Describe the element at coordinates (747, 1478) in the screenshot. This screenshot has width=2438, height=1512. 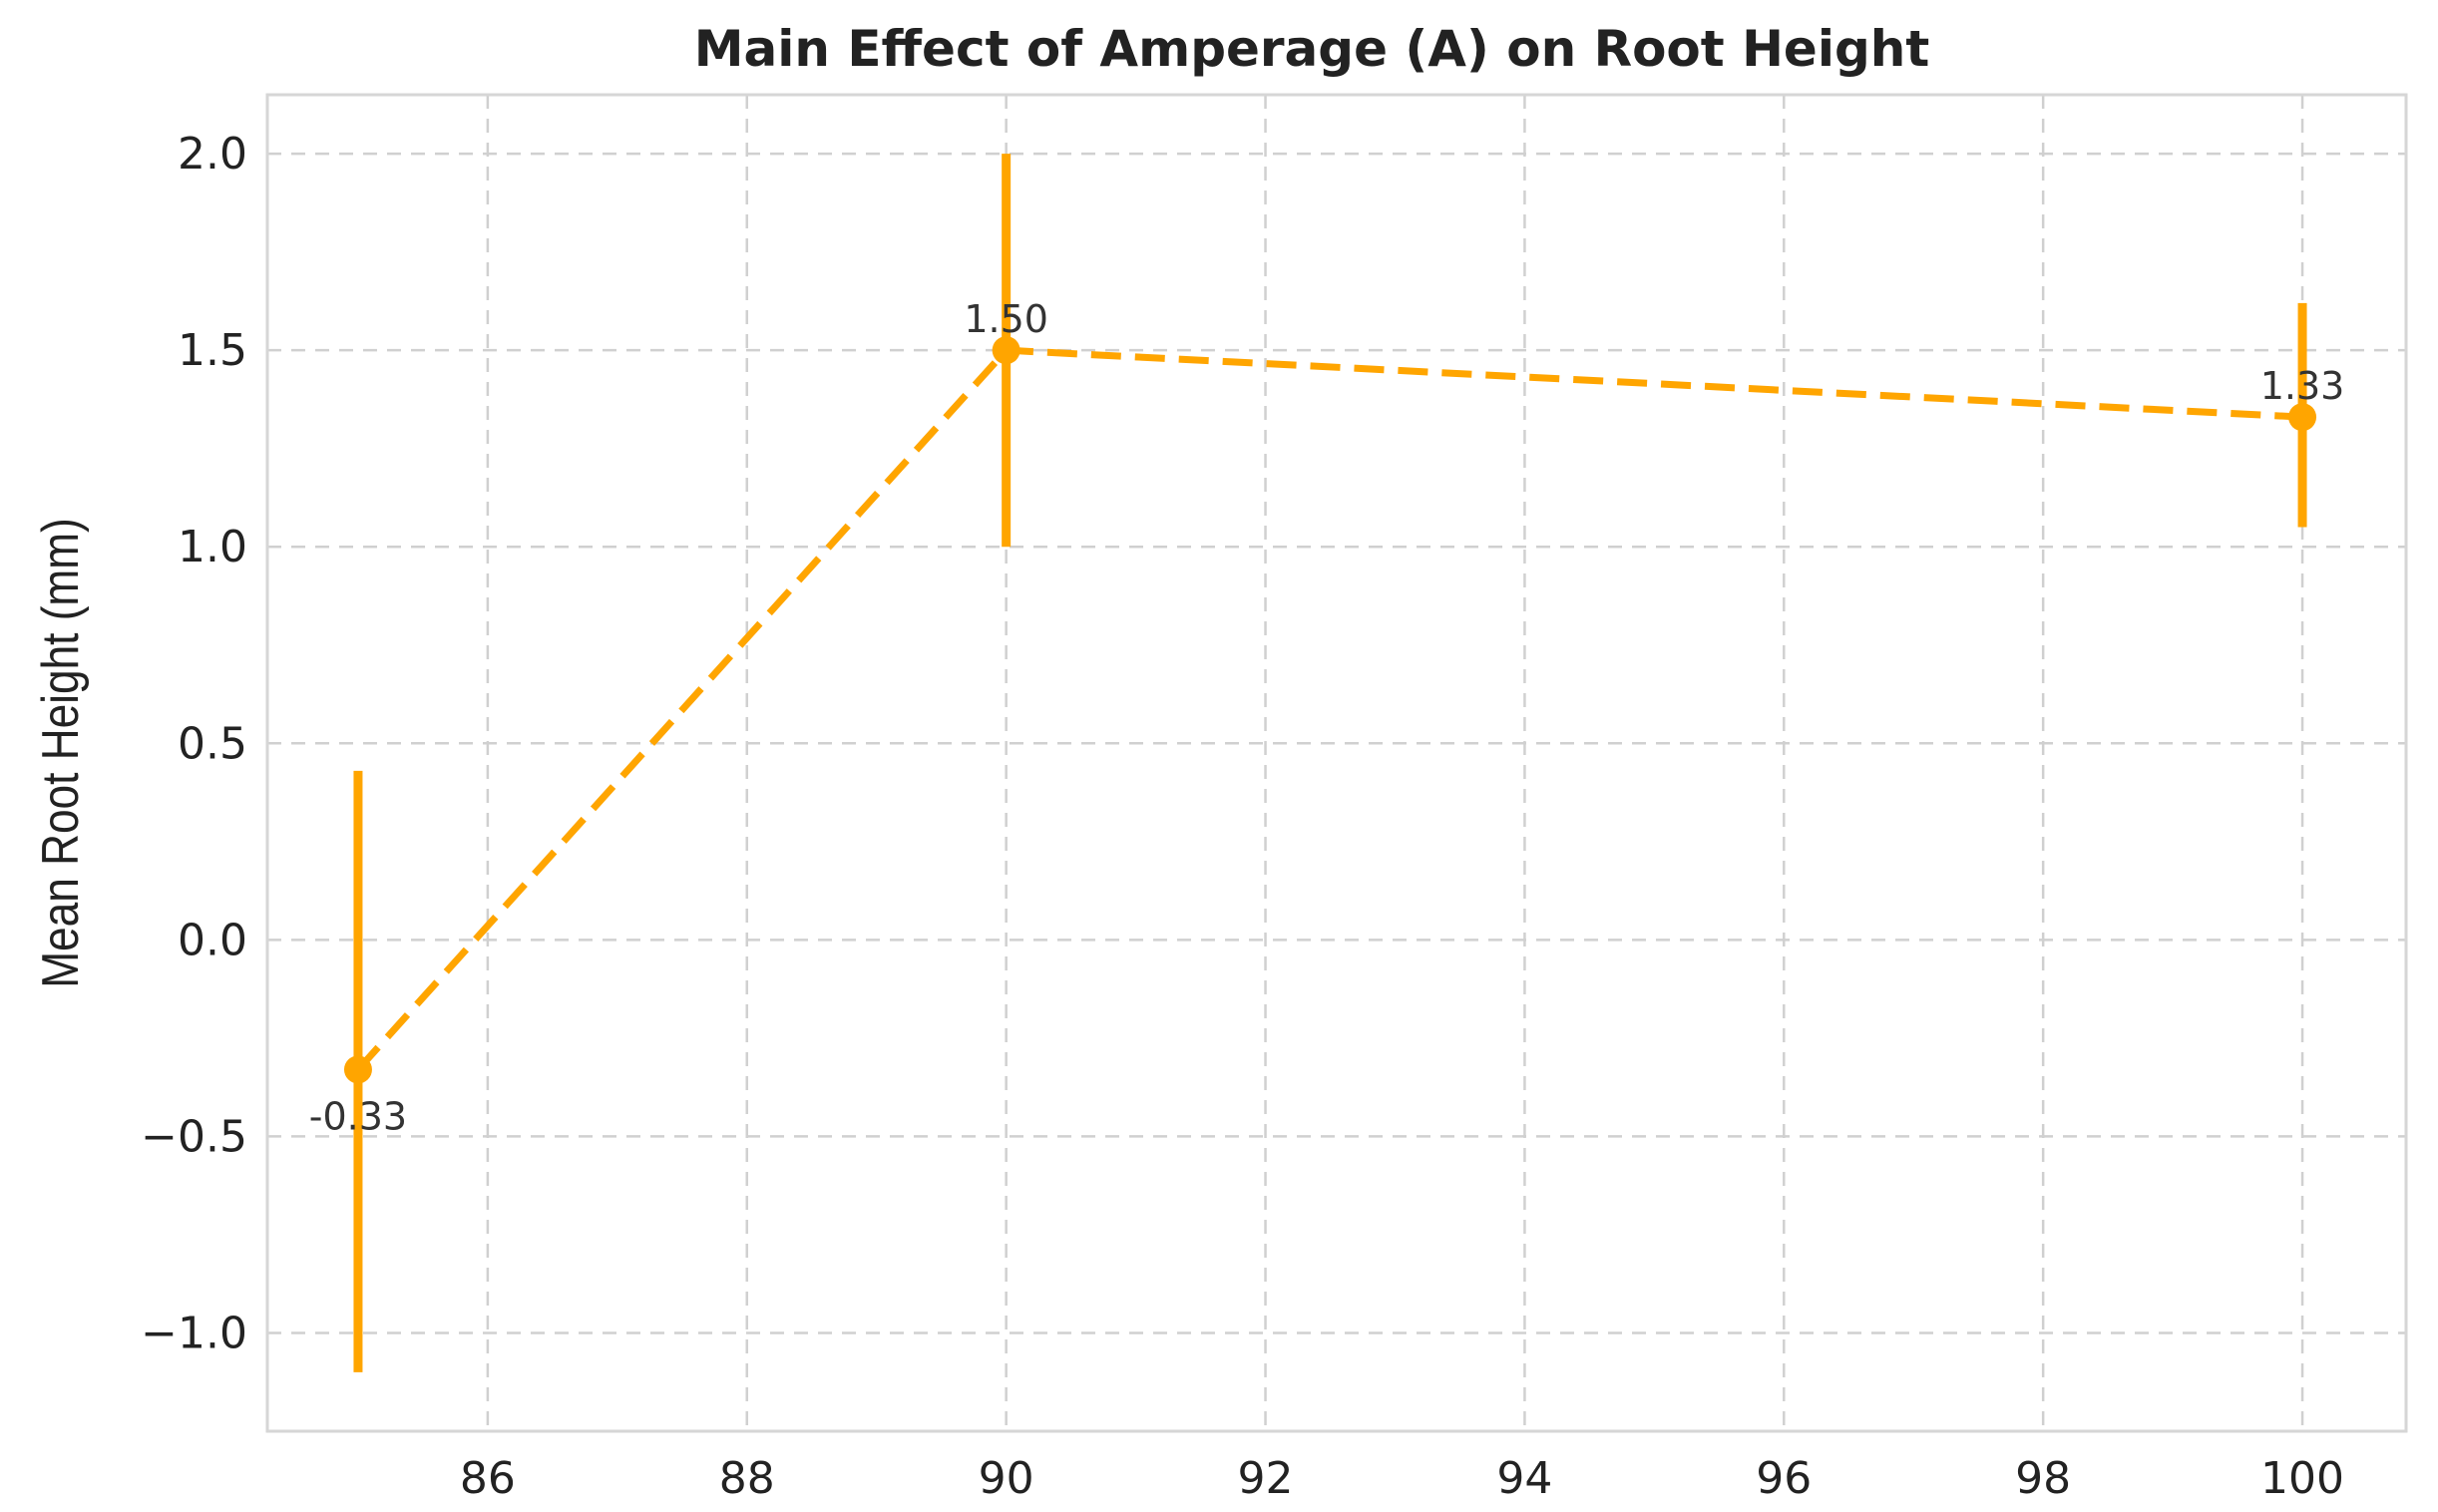
I see `x-tick-label-88: 88` at that location.